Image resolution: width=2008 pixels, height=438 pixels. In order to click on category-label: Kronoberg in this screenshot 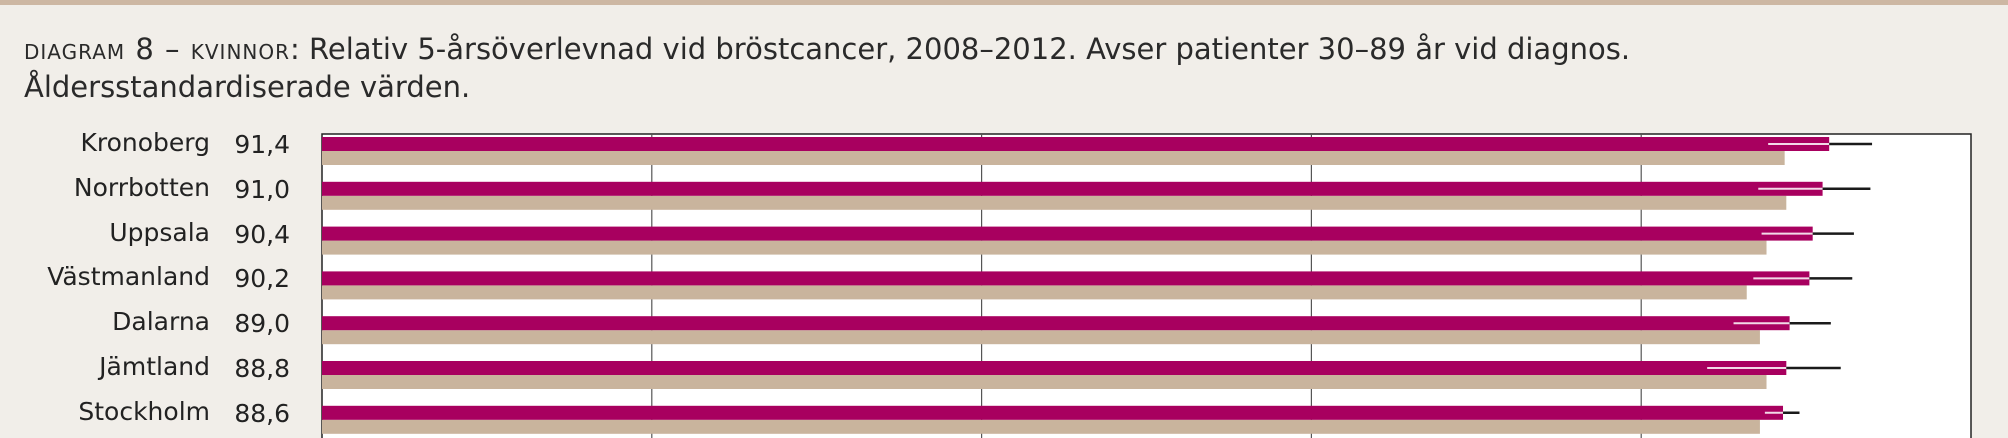, I will do `click(145, 142)`.